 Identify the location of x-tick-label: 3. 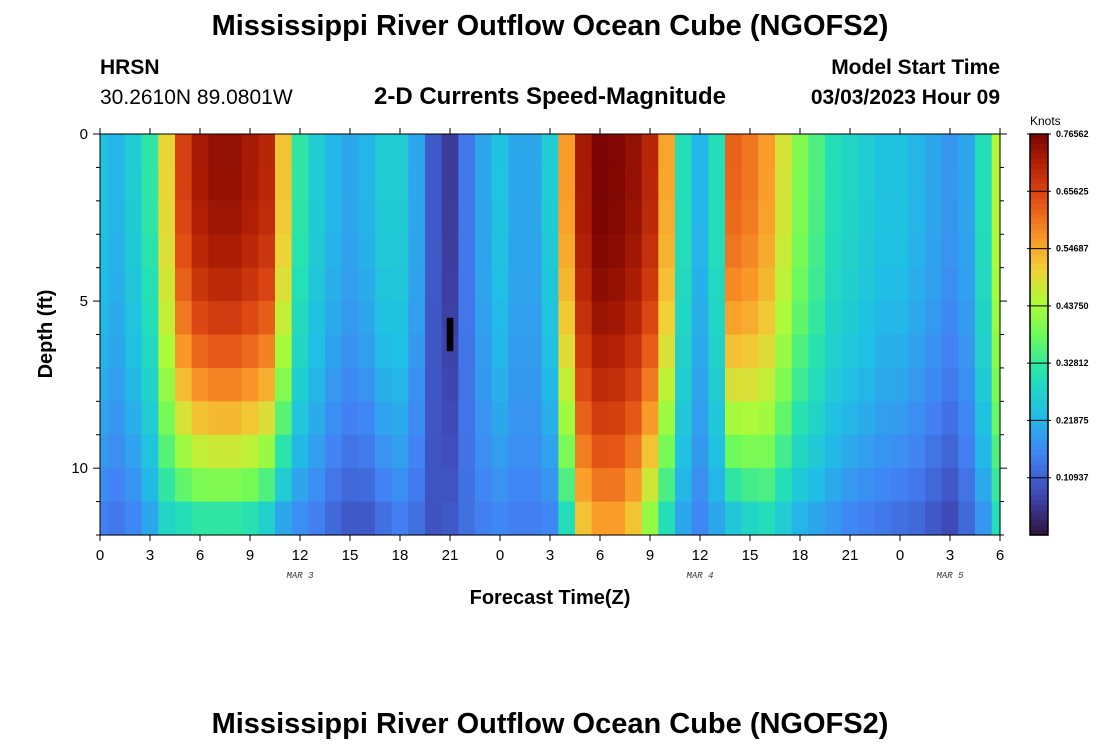
(550, 555).